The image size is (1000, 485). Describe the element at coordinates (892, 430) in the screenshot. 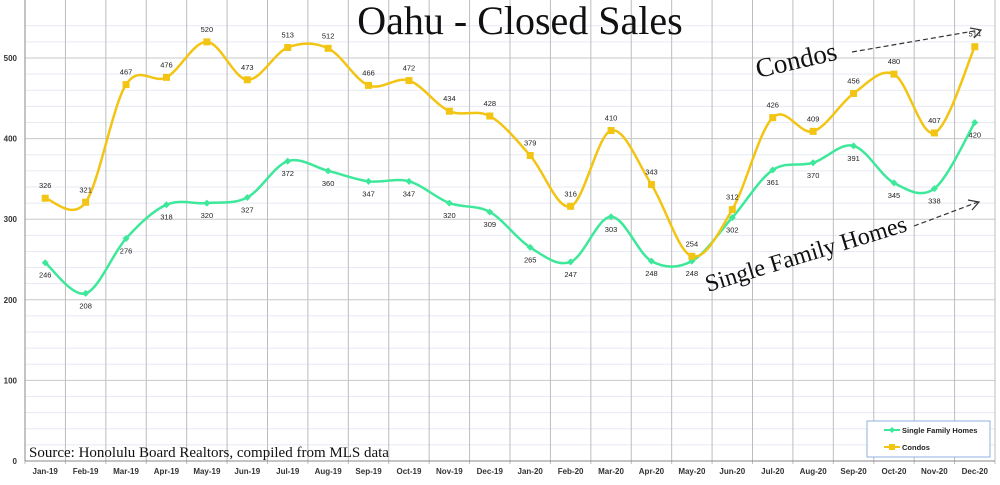

I see `legend-diamond-icon` at that location.